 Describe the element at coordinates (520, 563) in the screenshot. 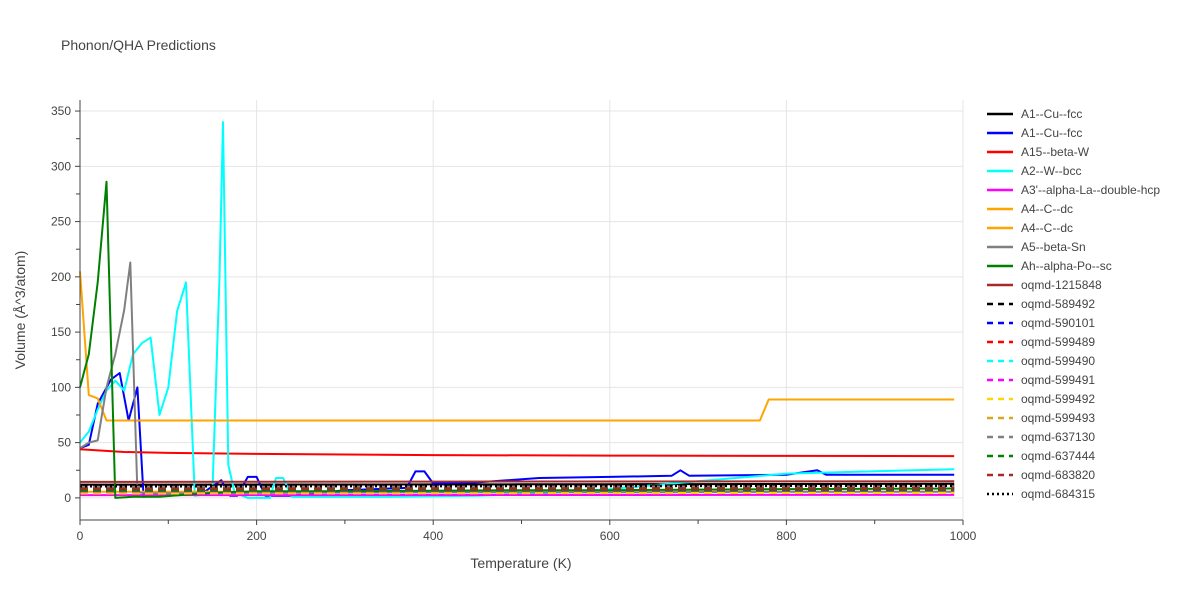

I see `x-axis-title: Temperature (K)` at that location.